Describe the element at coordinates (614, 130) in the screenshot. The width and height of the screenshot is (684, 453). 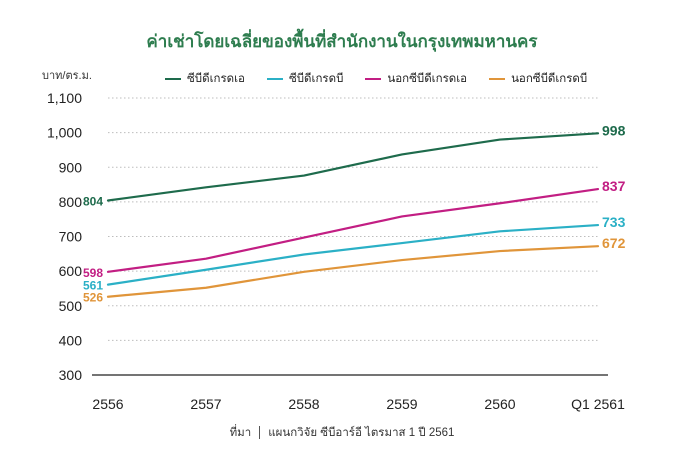
I see `series-end-label: 998` at that location.